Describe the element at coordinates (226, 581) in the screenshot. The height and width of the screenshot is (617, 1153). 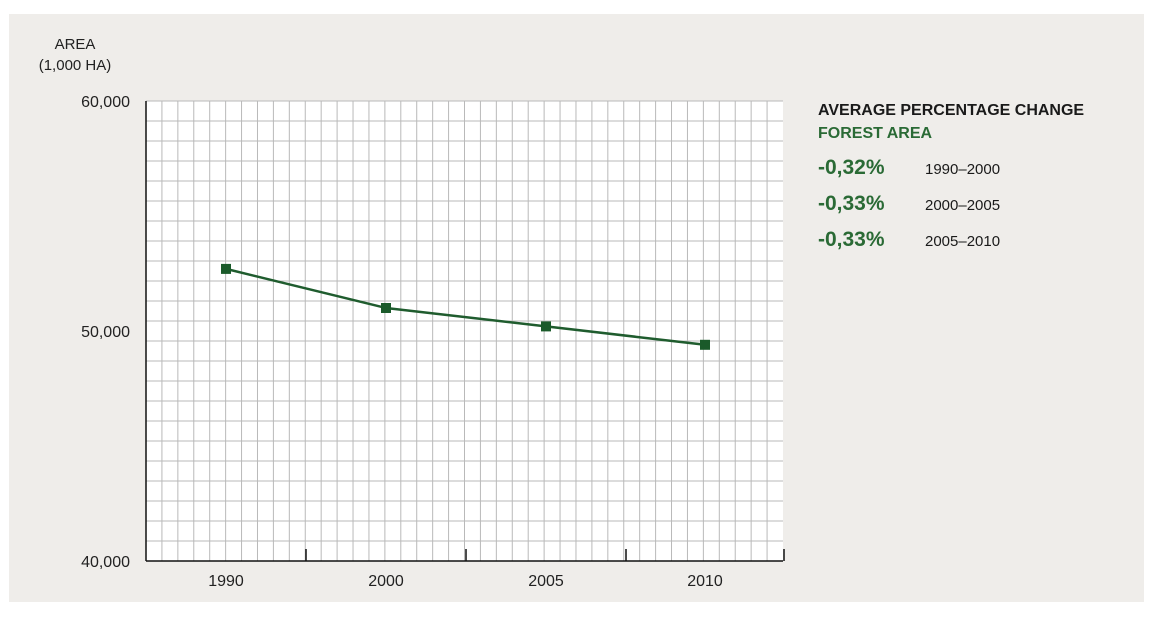
I see `x-tick-label: 1990` at that location.